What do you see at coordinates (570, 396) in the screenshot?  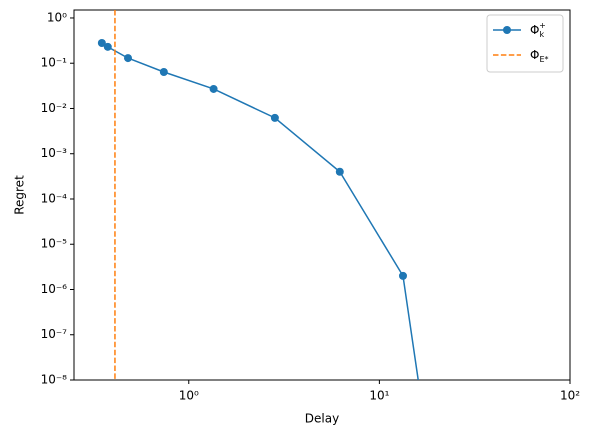 I see `x-tick-label: 10²` at bounding box center [570, 396].